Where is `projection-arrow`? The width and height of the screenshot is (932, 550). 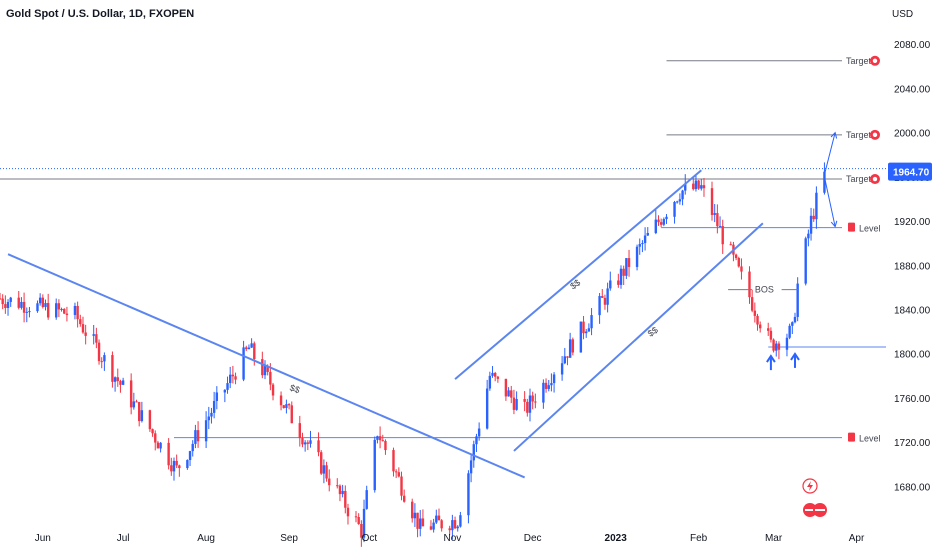
projection-arrow is located at coordinates (830, 153).